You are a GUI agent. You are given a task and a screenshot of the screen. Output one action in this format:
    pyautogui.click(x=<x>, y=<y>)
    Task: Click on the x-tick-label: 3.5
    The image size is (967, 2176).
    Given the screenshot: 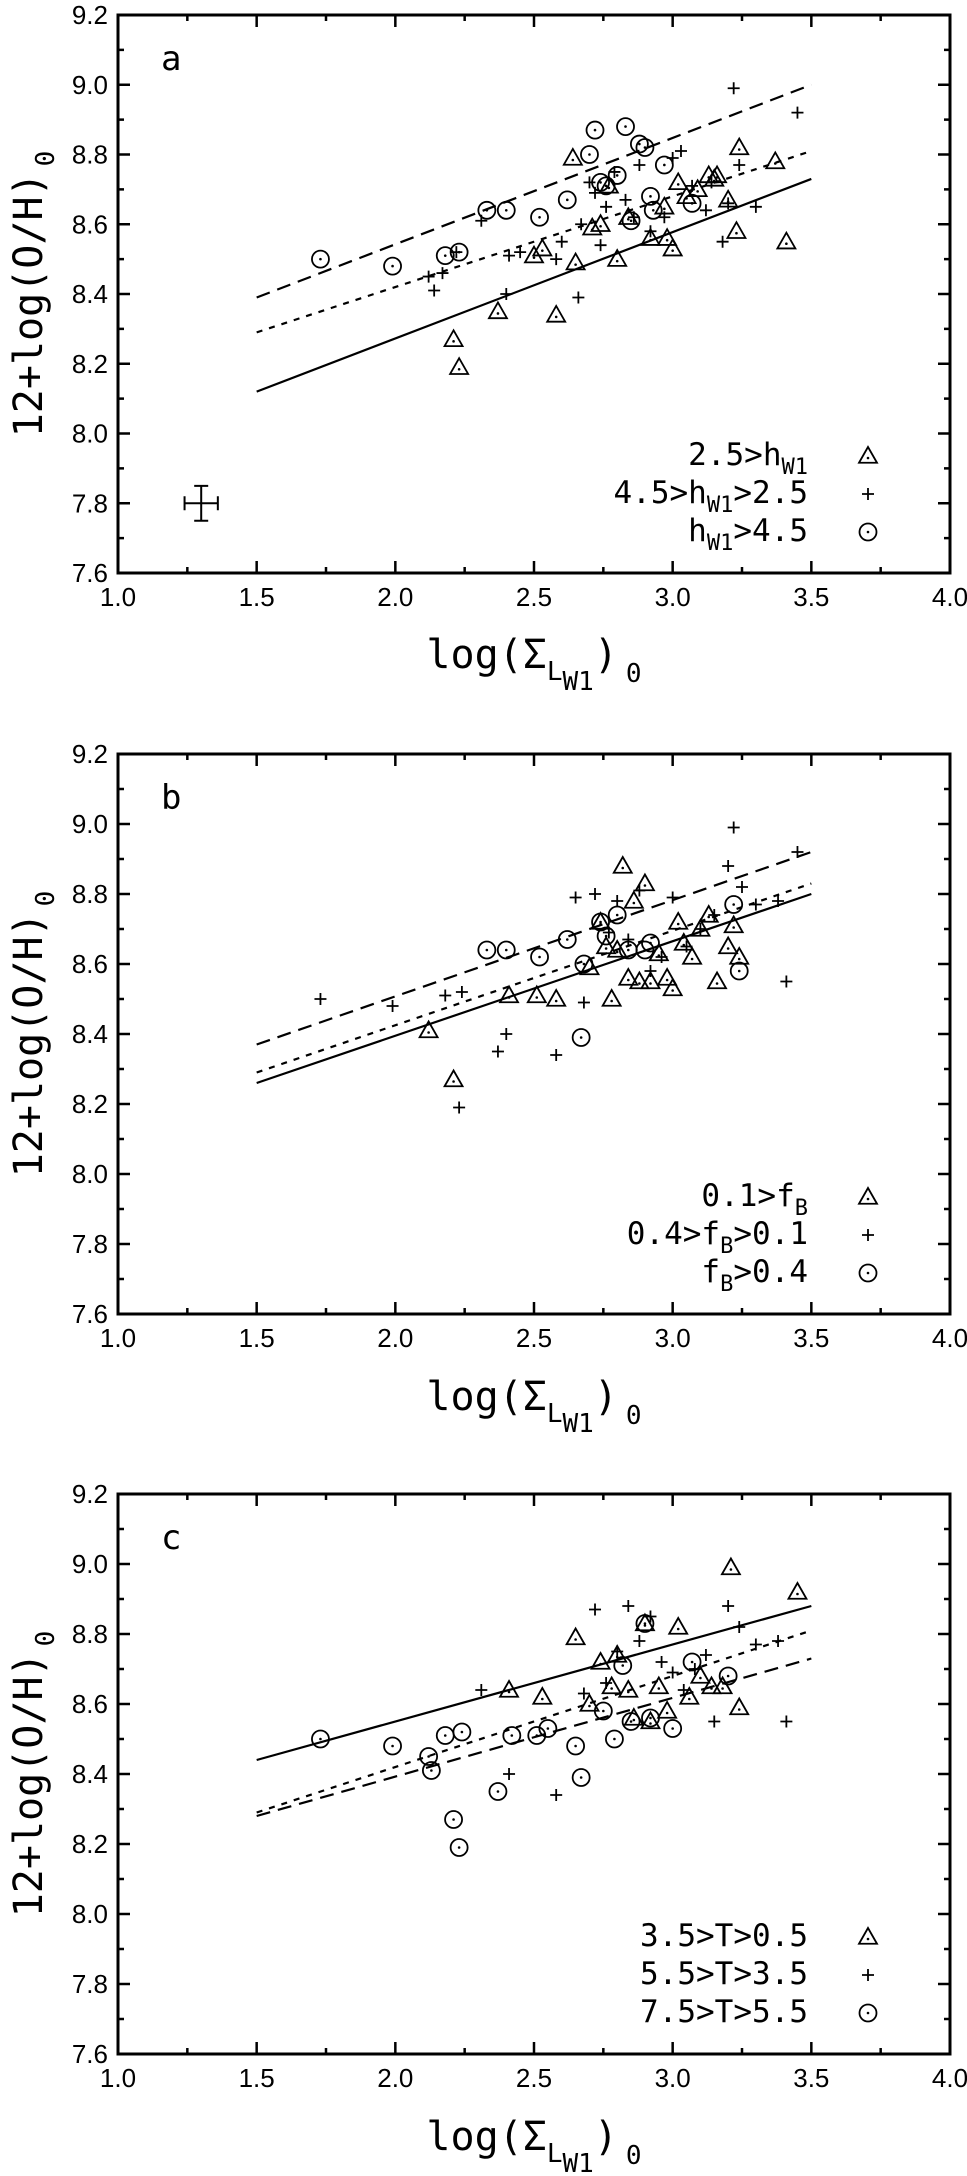 What is the action you would take?
    pyautogui.click(x=811, y=1338)
    